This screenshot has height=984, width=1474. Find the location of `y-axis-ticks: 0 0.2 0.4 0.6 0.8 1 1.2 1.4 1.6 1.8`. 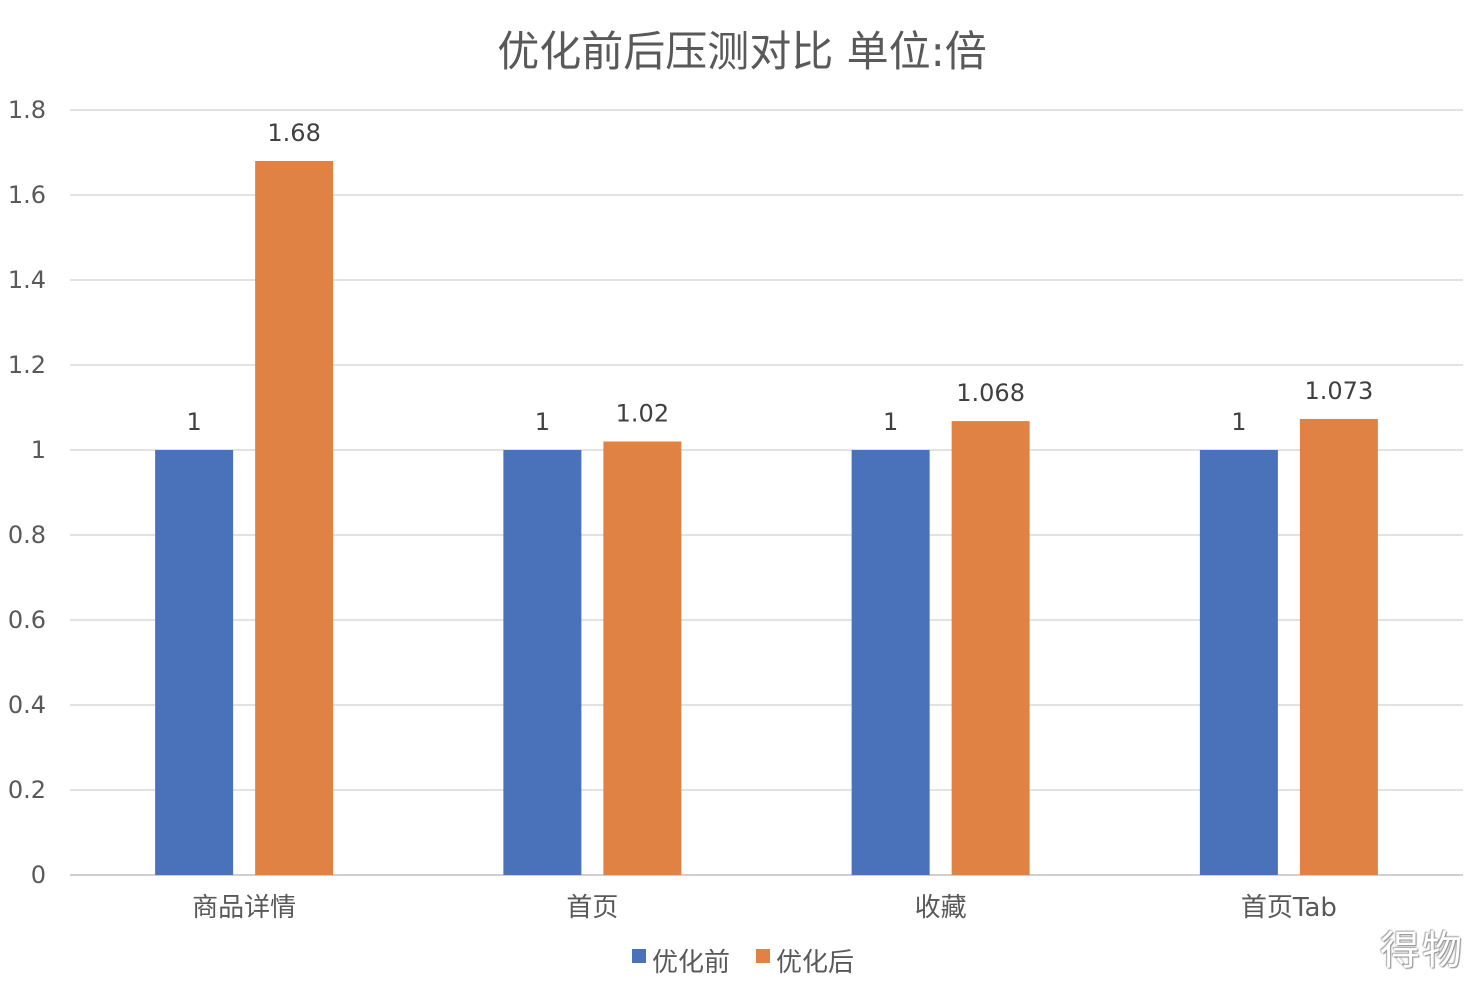

y-axis-ticks: 0 0.2 0.4 0.6 0.8 1 1.2 1.4 1.6 1.8 is located at coordinates (27, 492).